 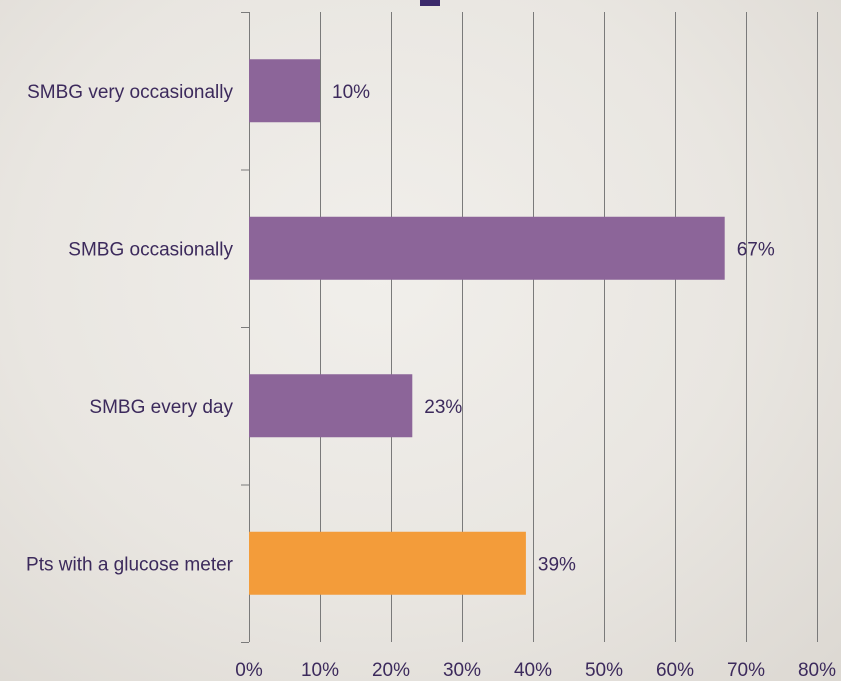 I want to click on category-label: SMBG every day, so click(x=161, y=407).